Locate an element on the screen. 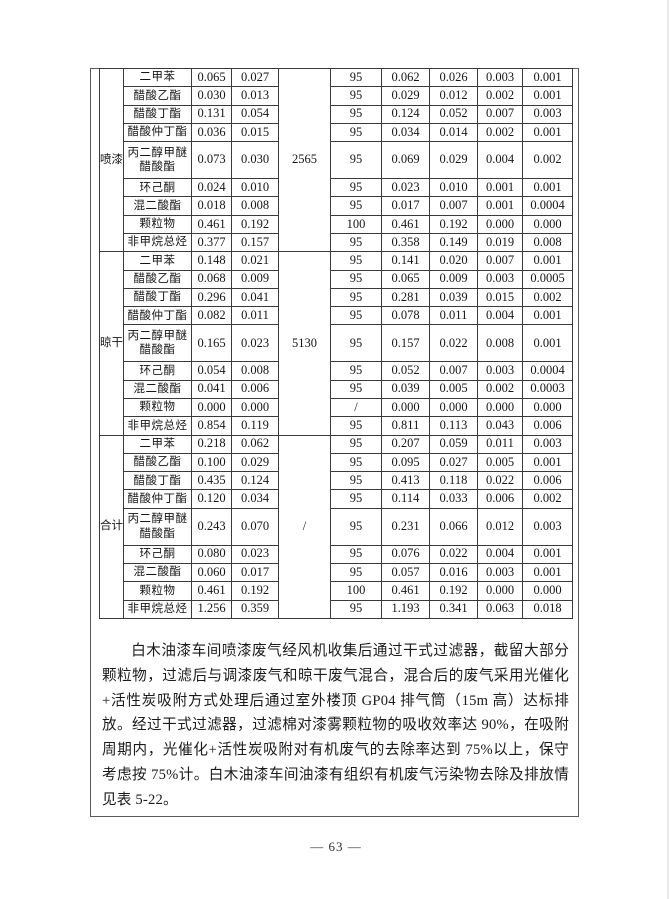 The width and height of the screenshot is (672, 899). stage-cell: 合计 is located at coordinates (111, 526).